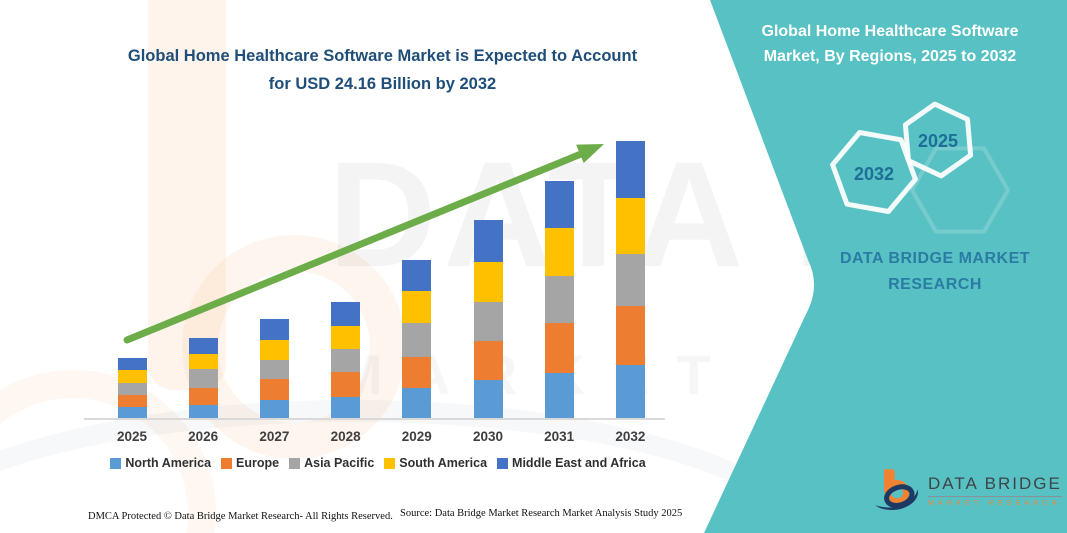 The height and width of the screenshot is (533, 1067). What do you see at coordinates (935, 258) in the screenshot?
I see `brand-text-line1: DATA BRIDGE MARKET` at bounding box center [935, 258].